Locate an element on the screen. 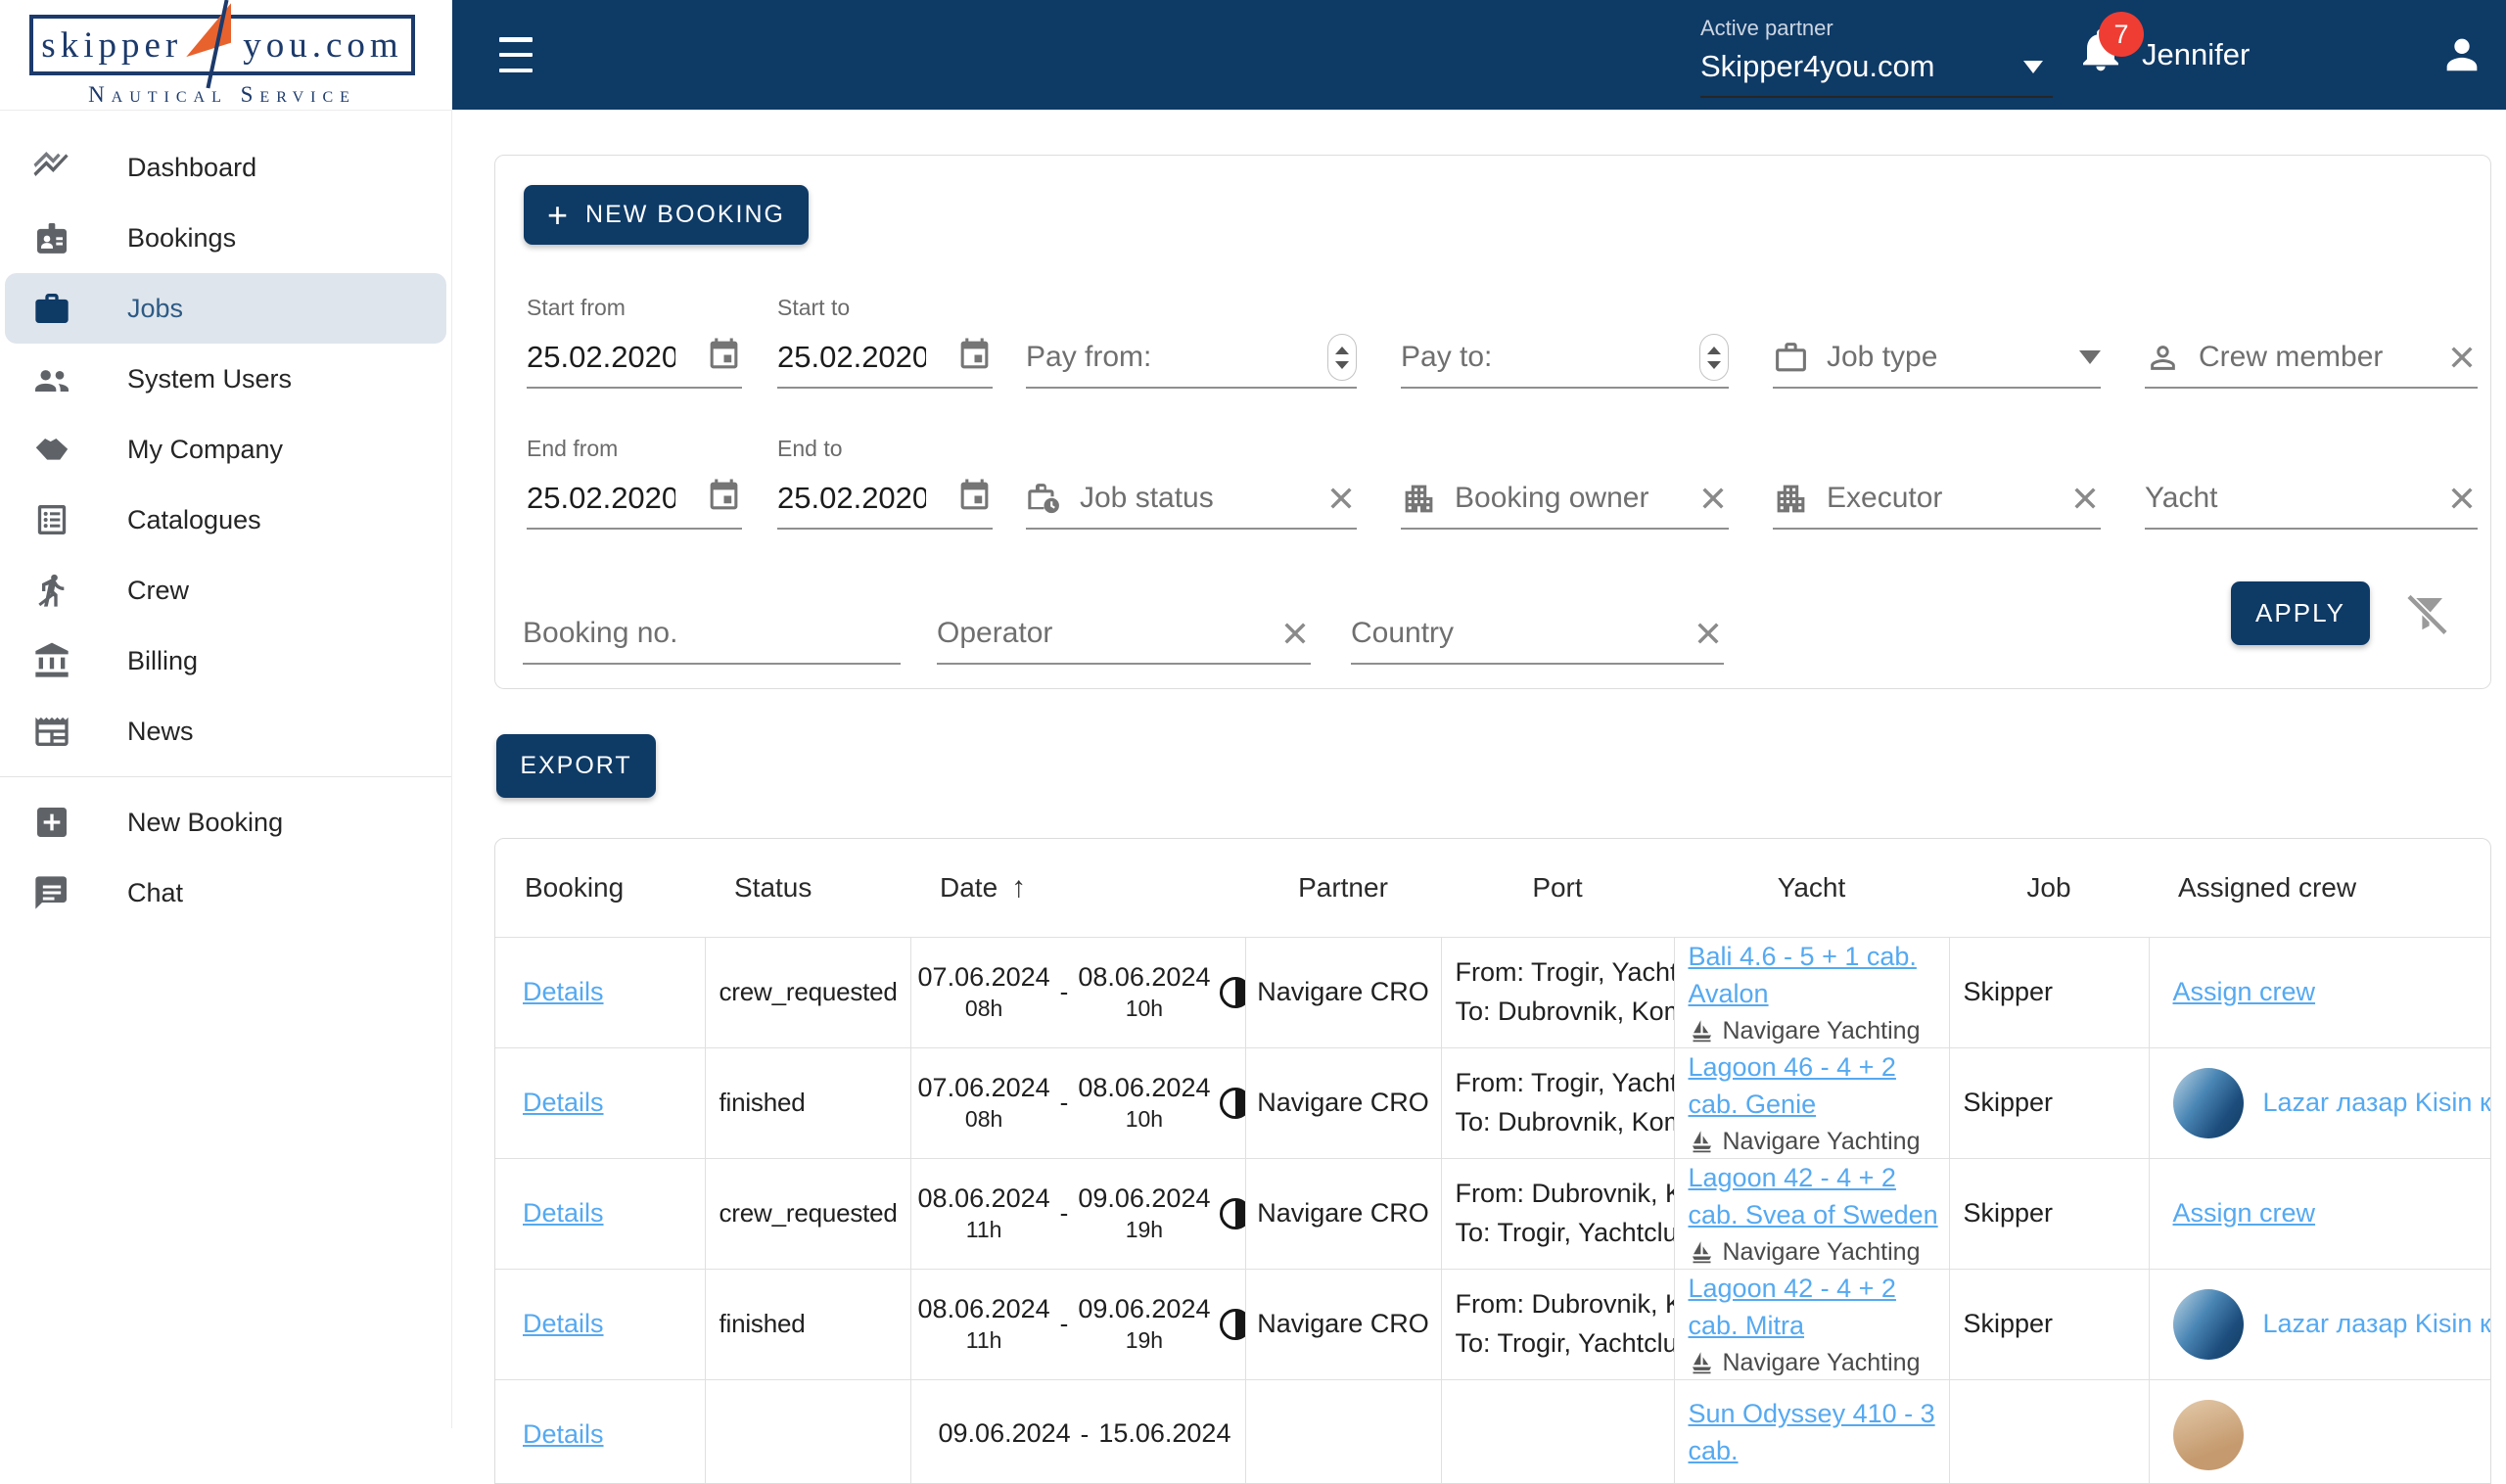 The height and width of the screenshot is (1484, 2506). status-cell is located at coordinates (807, 1430).